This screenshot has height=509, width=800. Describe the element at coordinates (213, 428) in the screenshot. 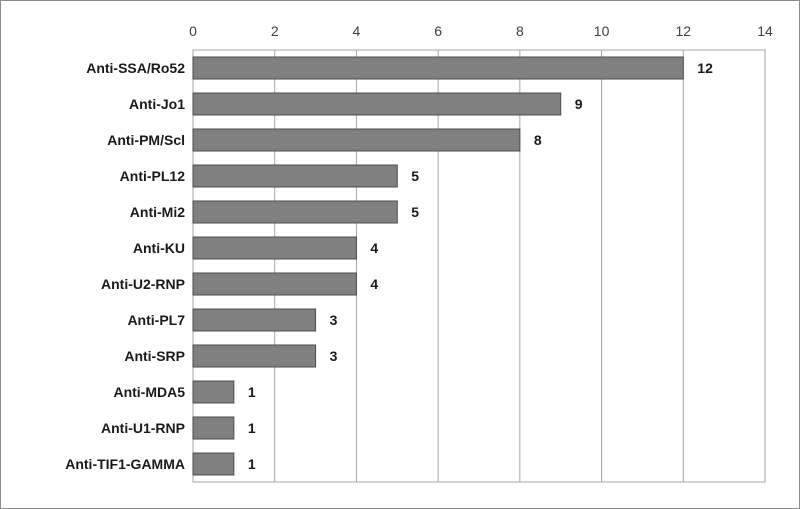

I see `bar-anti-u1-rnp` at that location.